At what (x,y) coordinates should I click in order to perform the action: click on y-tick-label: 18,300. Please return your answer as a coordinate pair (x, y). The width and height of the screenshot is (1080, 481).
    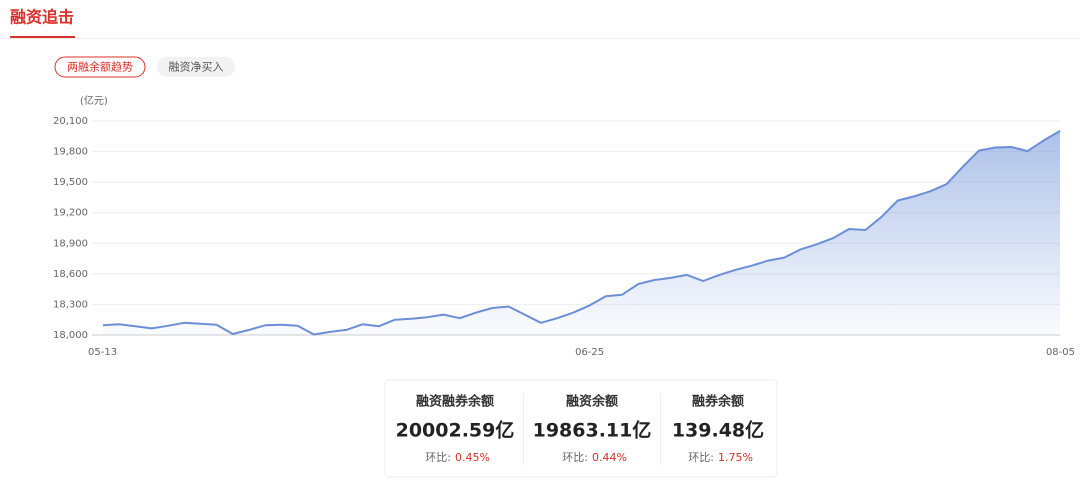
    Looking at the image, I should click on (70, 304).